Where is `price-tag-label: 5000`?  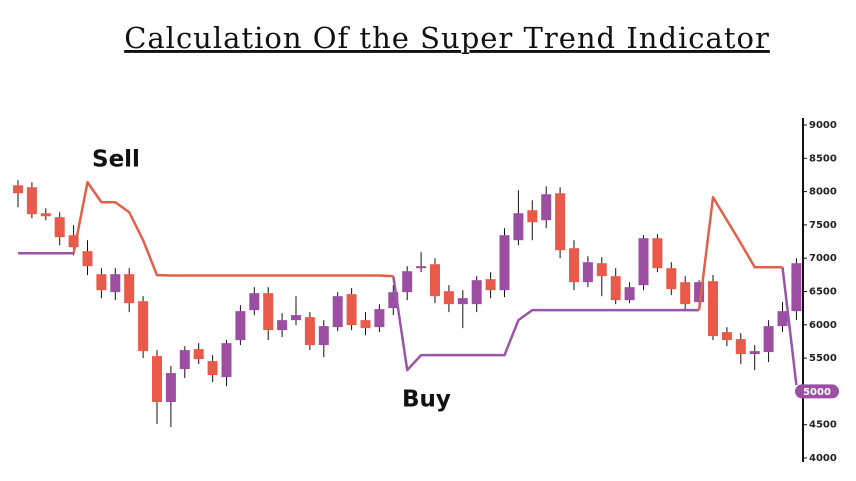 price-tag-label: 5000 is located at coordinates (817, 392).